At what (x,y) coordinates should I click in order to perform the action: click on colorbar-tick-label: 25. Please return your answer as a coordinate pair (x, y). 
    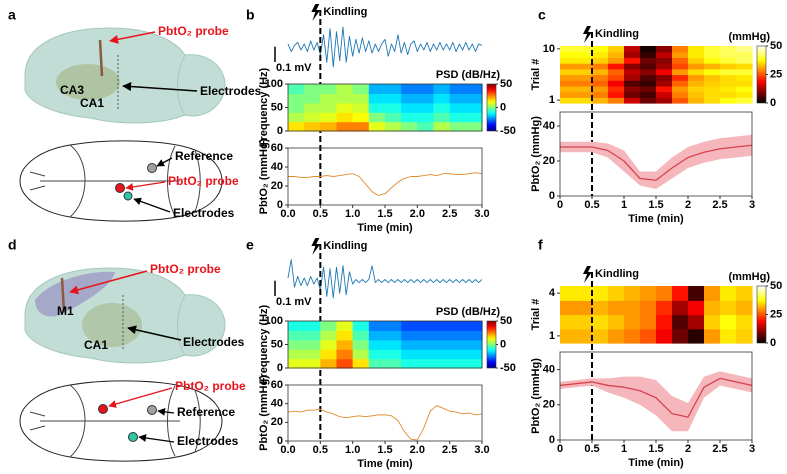
    Looking at the image, I should click on (776, 74).